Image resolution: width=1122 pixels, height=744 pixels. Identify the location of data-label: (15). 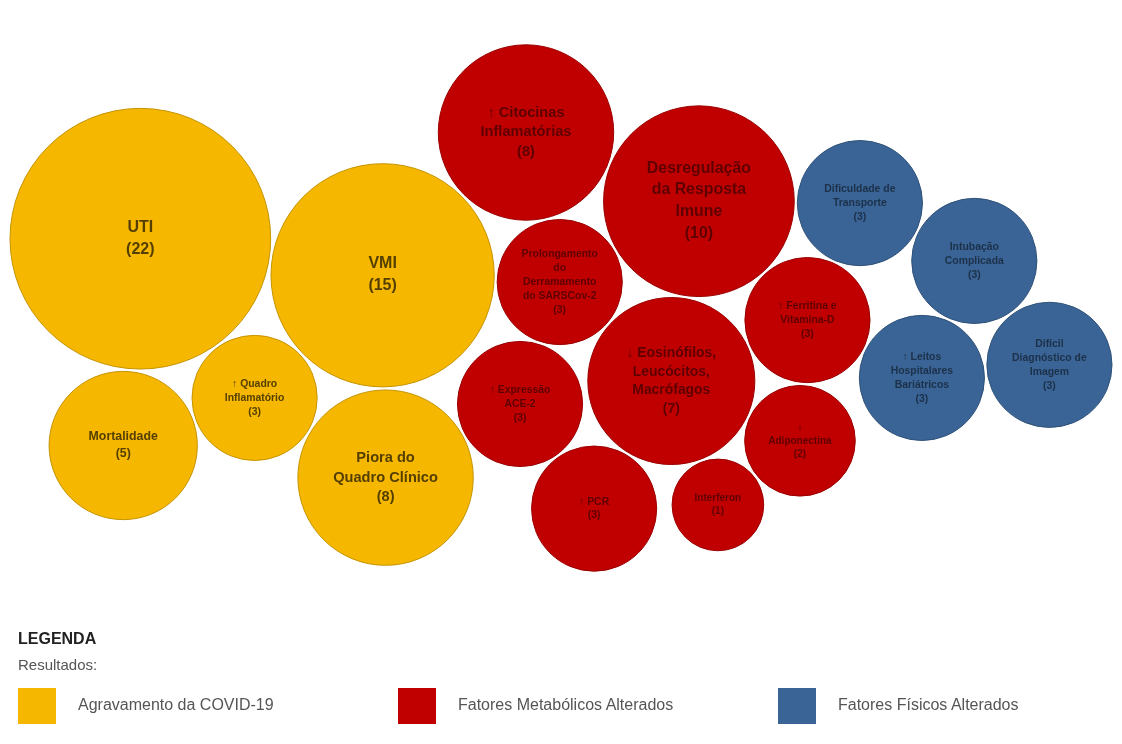
(382, 285).